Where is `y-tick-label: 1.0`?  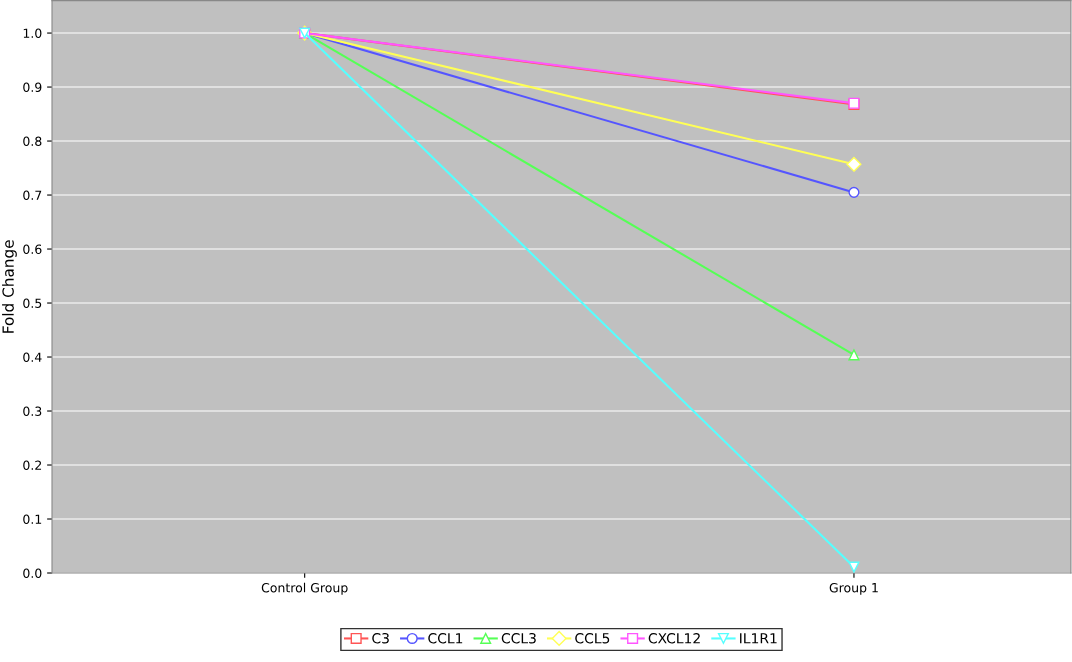 y-tick-label: 1.0 is located at coordinates (32, 33).